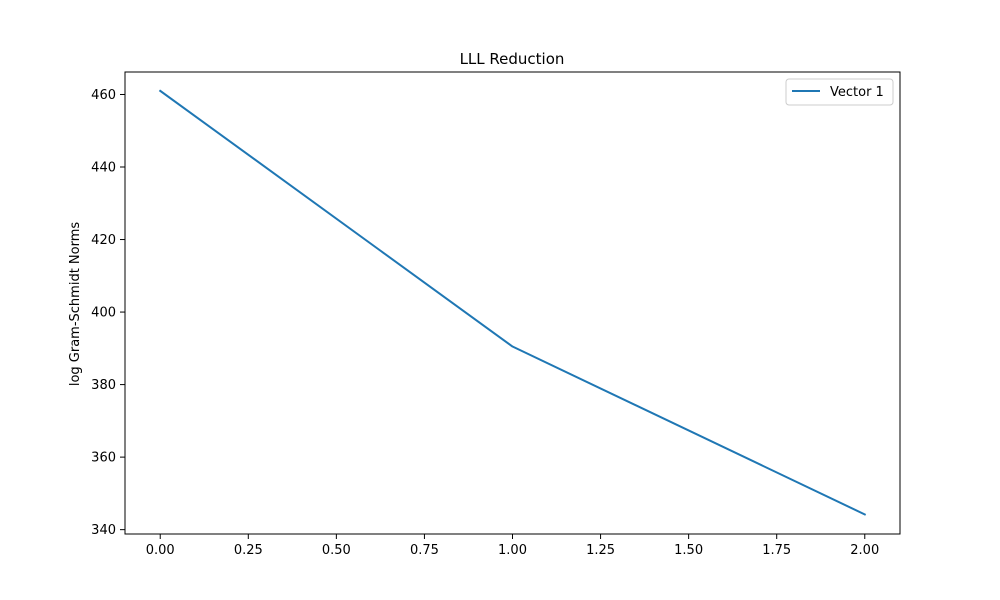 This screenshot has width=1000, height=600. What do you see at coordinates (103, 530) in the screenshot?
I see `y-tick-label: 340` at bounding box center [103, 530].